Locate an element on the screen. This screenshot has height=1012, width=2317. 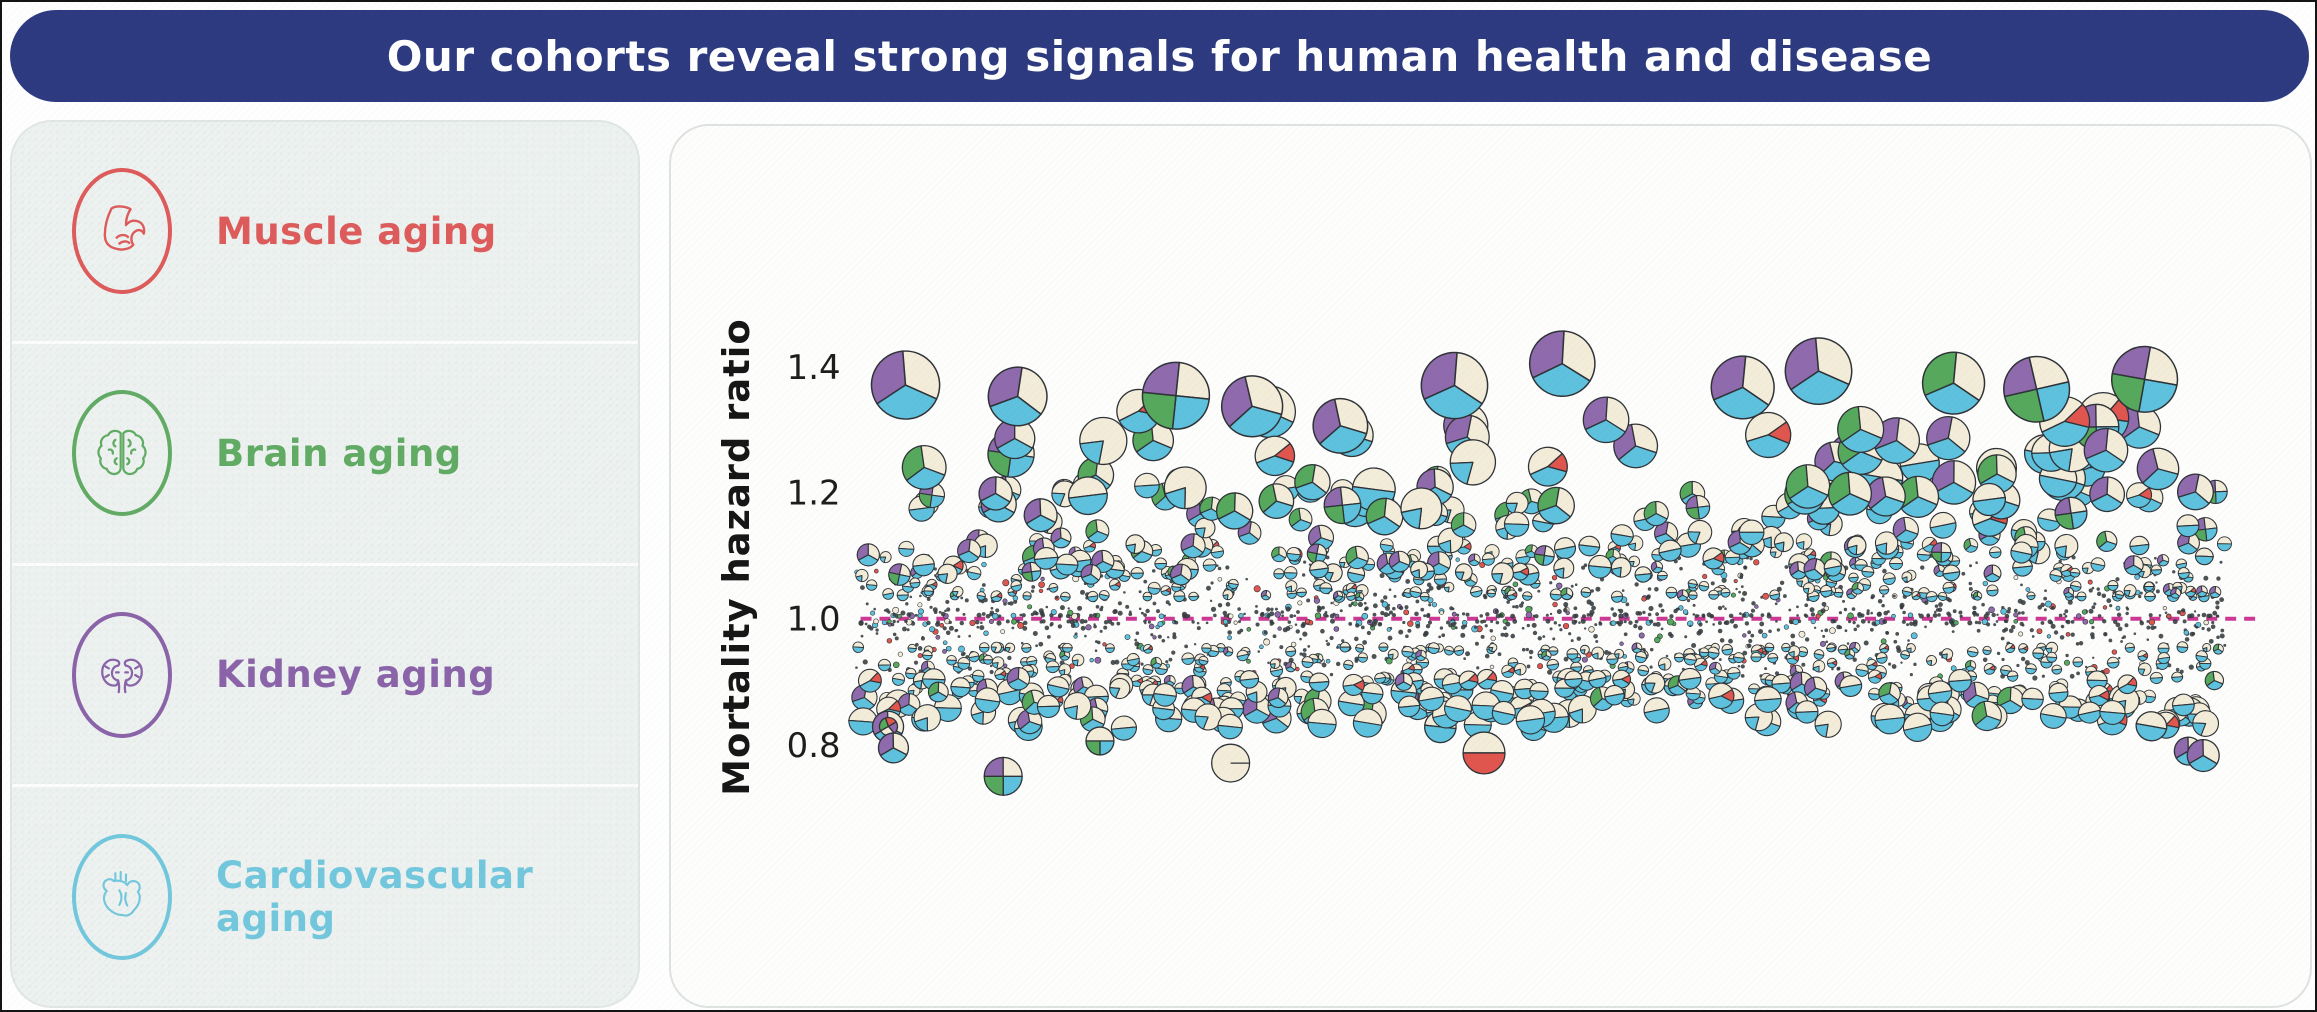
sidebar-item-cardiovascular-aging: Cardiovascular aging is located at coordinates (325, 896).